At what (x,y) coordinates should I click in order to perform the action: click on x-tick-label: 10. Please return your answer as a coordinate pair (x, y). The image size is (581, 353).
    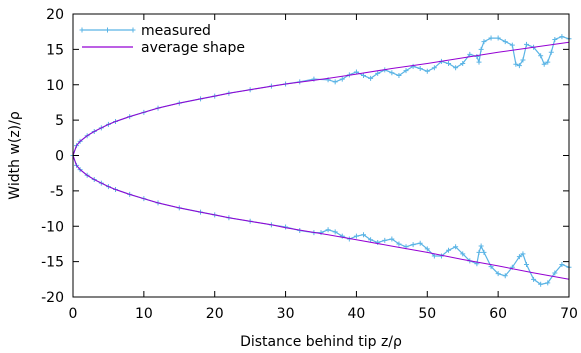
    Looking at the image, I should click on (144, 314).